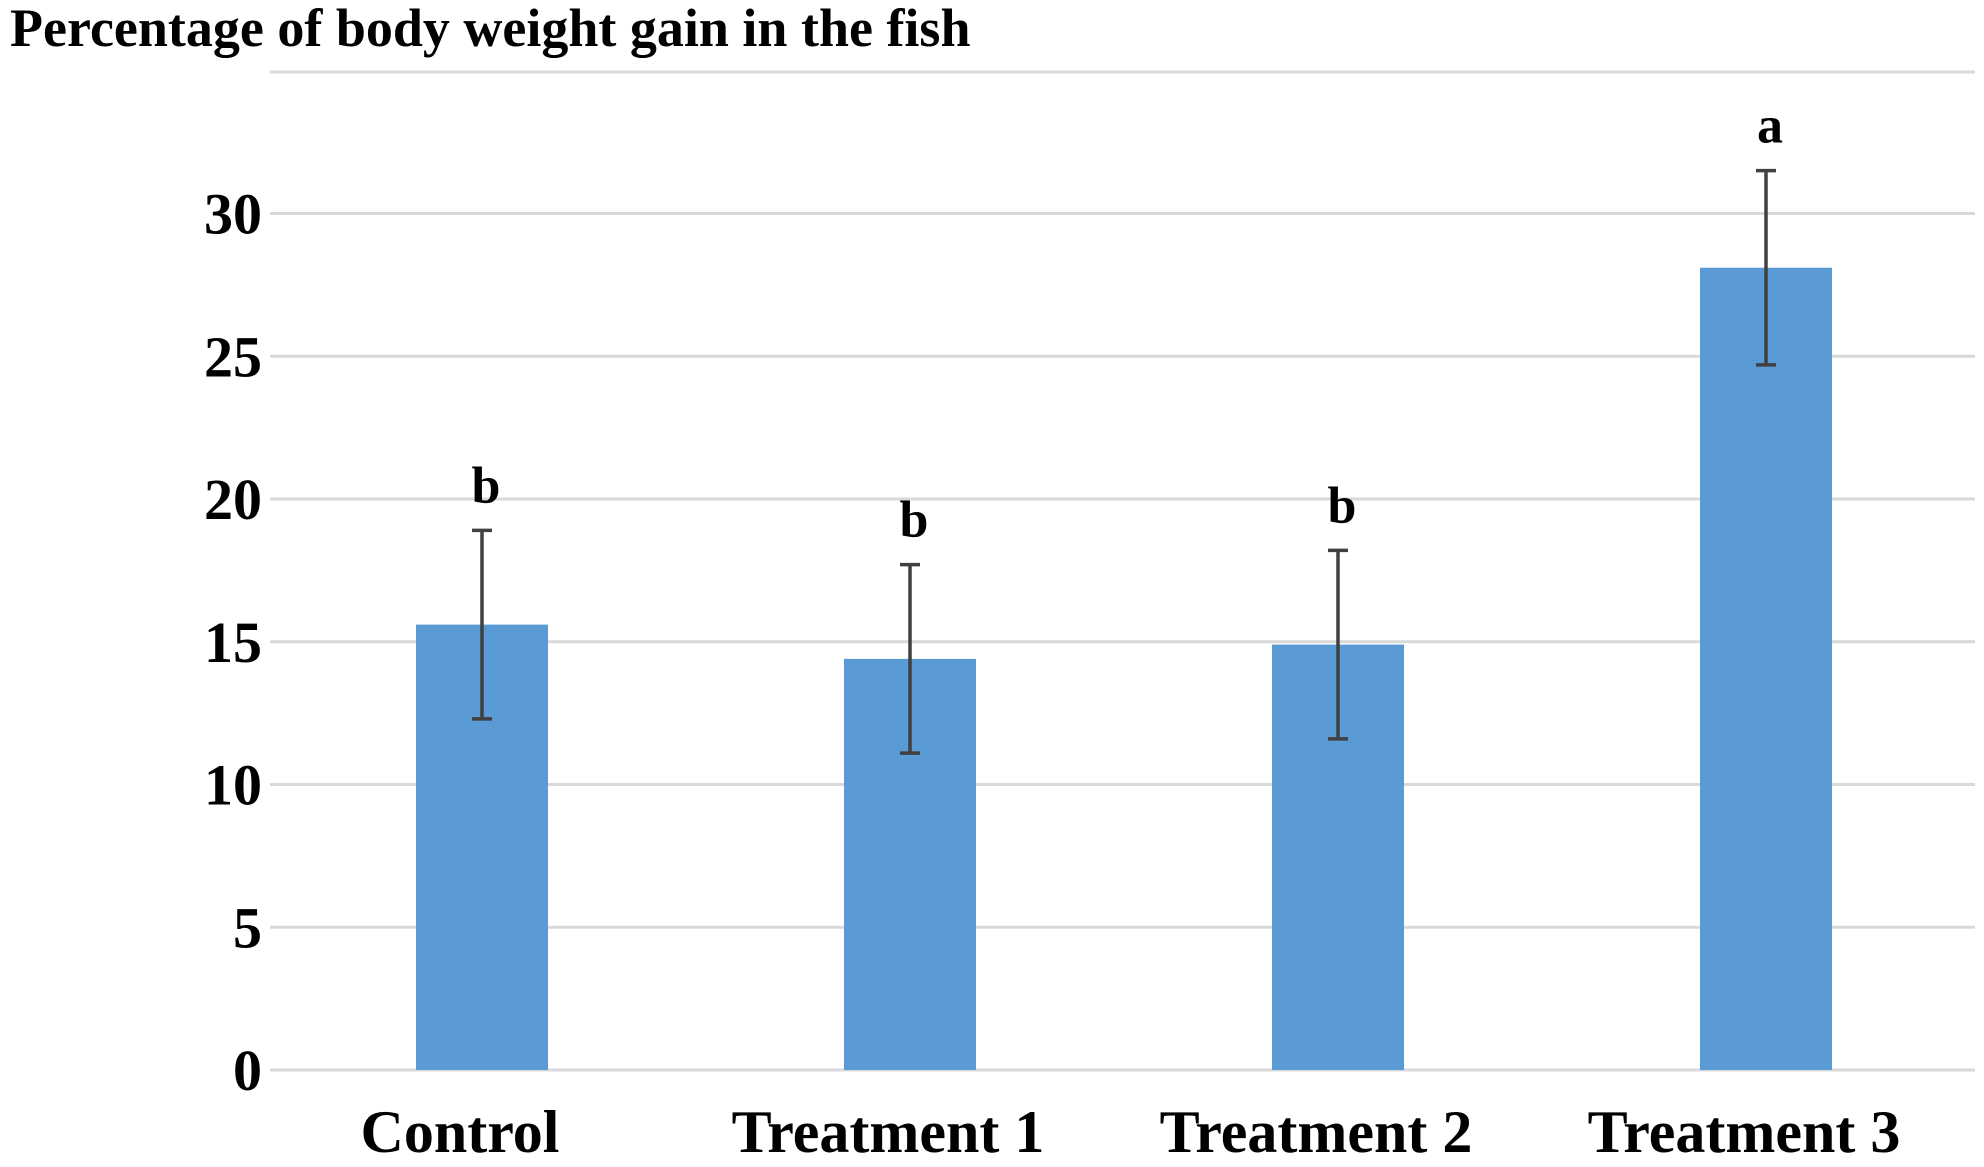  What do you see at coordinates (1131, 1132) in the screenshot?
I see `x-axis-category-labels: Control Treatment 1 Treatment 2 Treatment 3` at bounding box center [1131, 1132].